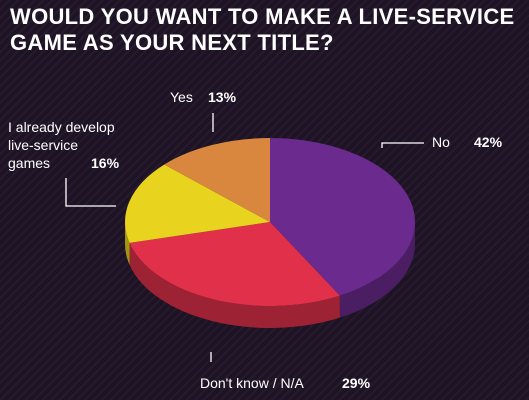 This screenshot has width=529, height=400. Describe the element at coordinates (356, 383) in the screenshot. I see `value-dont-know: 29%` at that location.